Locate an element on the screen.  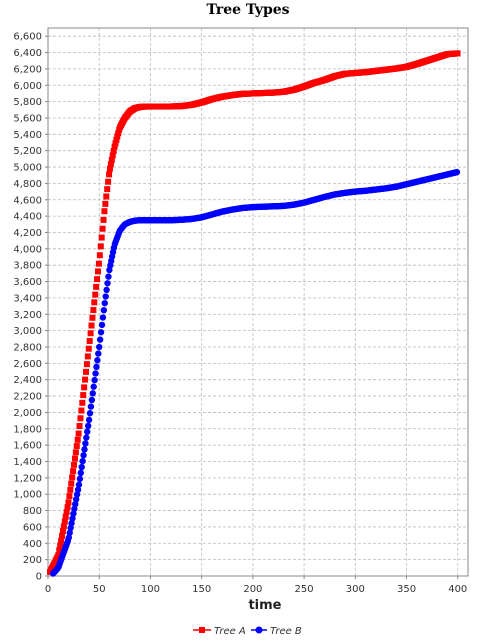
y-tick-label: 6,000 is located at coordinates (27, 86).